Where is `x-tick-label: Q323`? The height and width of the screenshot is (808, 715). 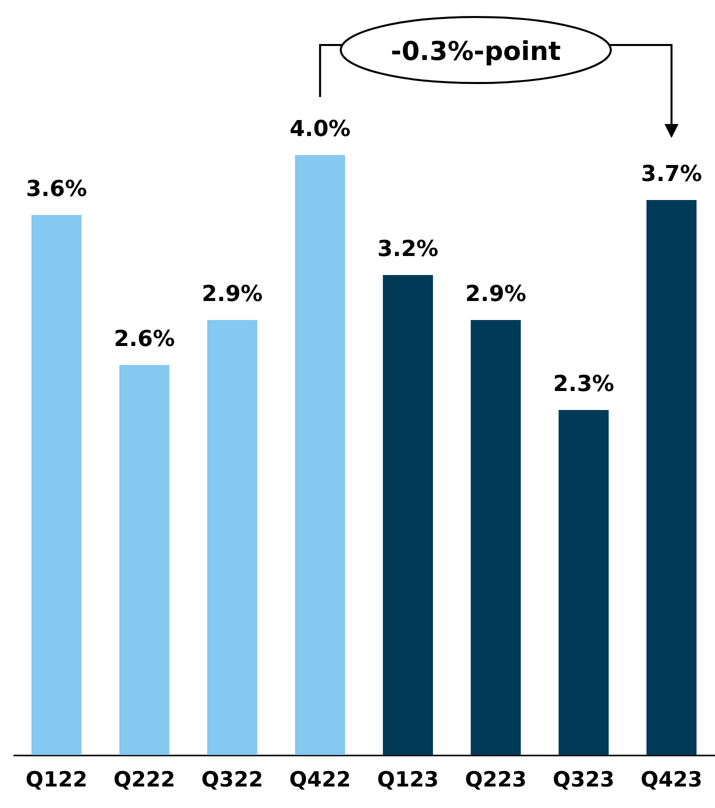 x-tick-label: Q323 is located at coordinates (583, 780).